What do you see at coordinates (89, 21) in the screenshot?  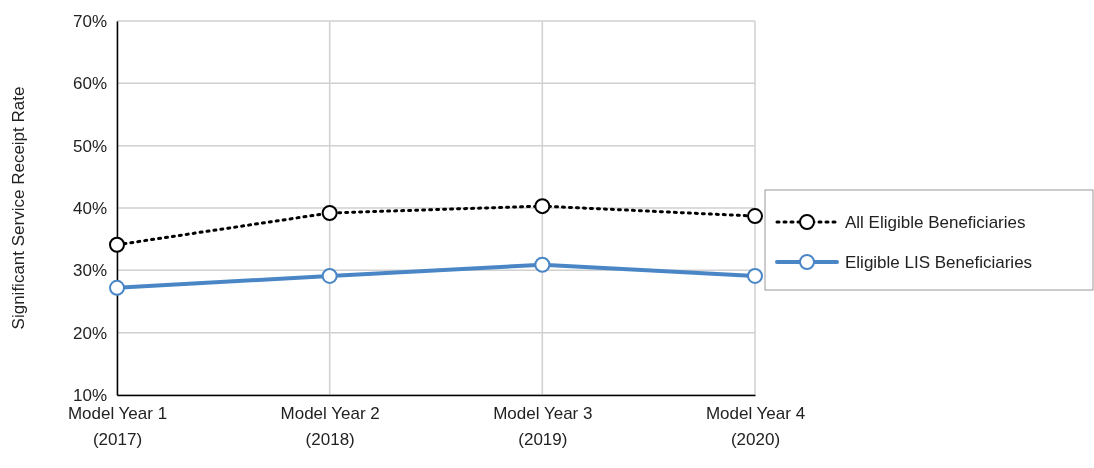 I see `y-tick-label: 70%` at bounding box center [89, 21].